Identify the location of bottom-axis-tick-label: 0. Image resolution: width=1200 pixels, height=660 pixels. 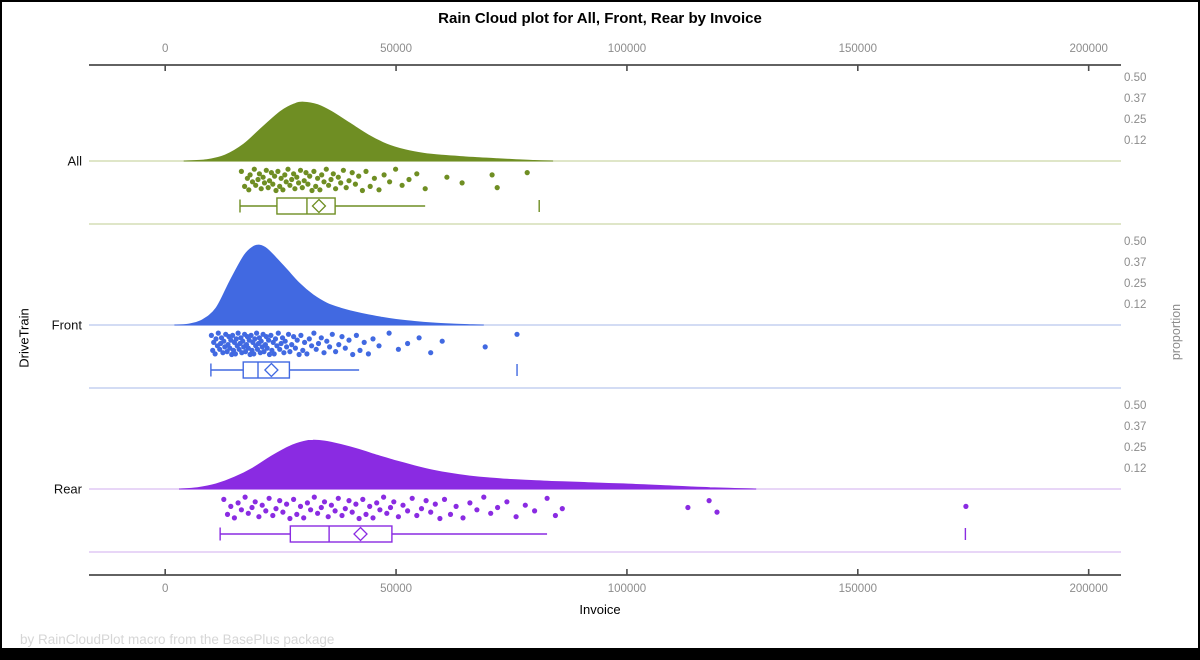
(165, 589).